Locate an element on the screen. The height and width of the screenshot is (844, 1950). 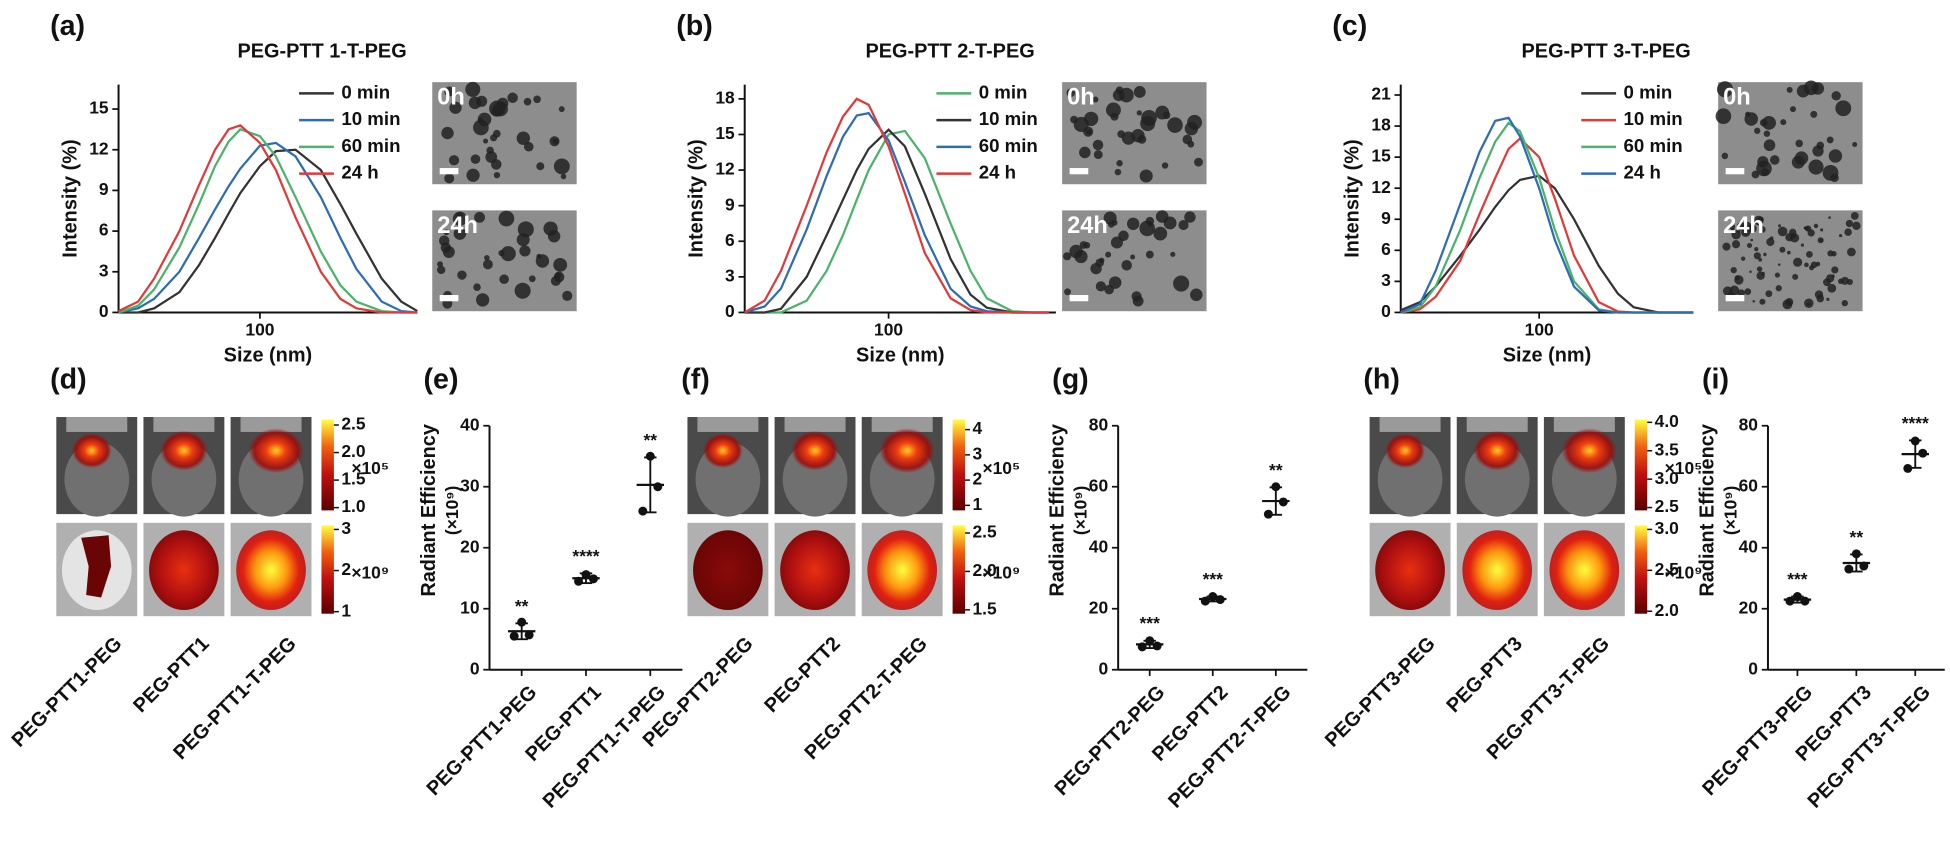
chart-title: PEG-PTT 1-T-PEG is located at coordinates (321, 52).